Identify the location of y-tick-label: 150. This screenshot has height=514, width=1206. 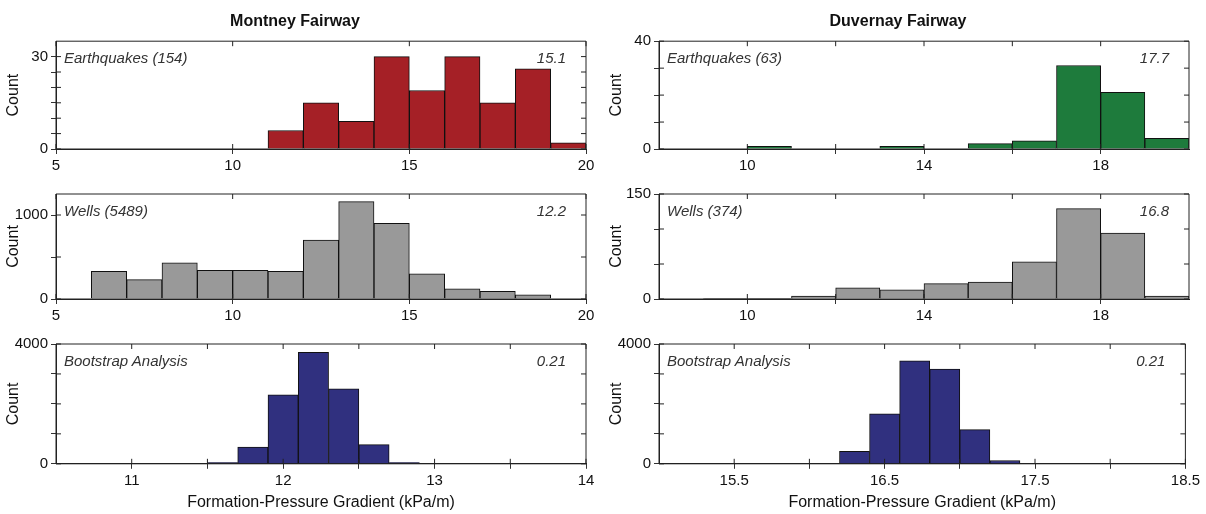
(638, 193).